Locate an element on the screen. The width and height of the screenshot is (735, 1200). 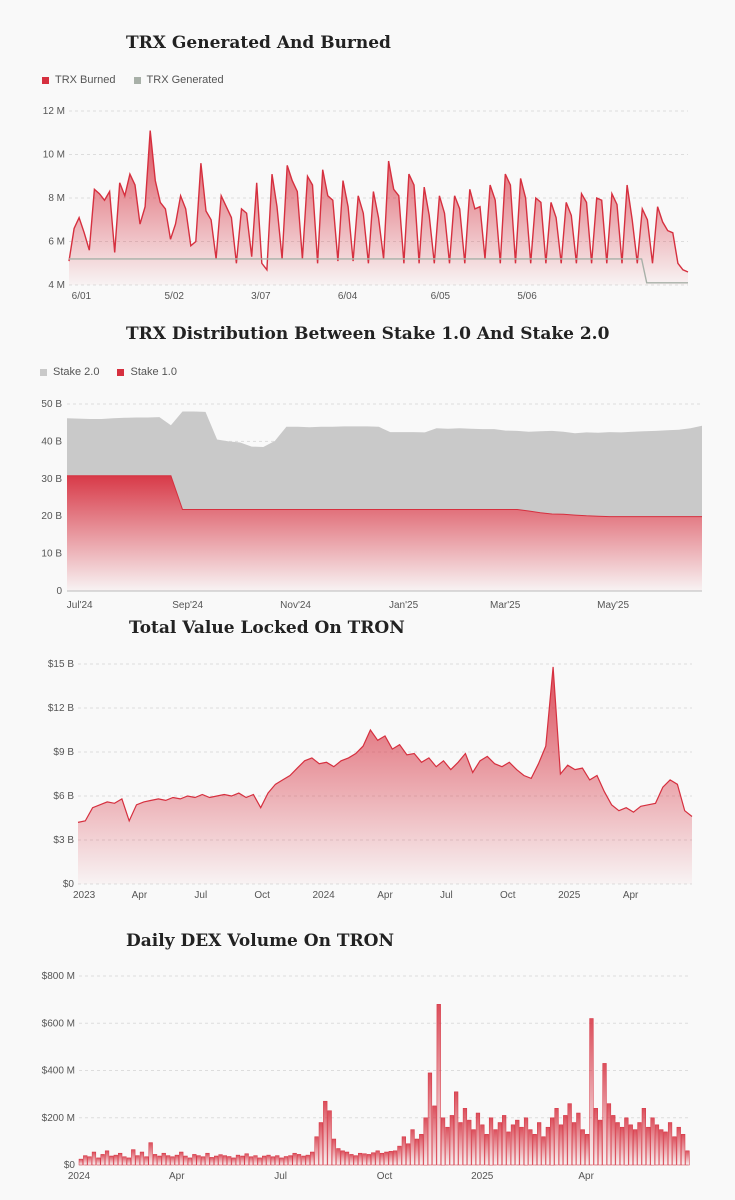
legend-item-trx-generated: TRX Generated is located at coordinates (178, 80).